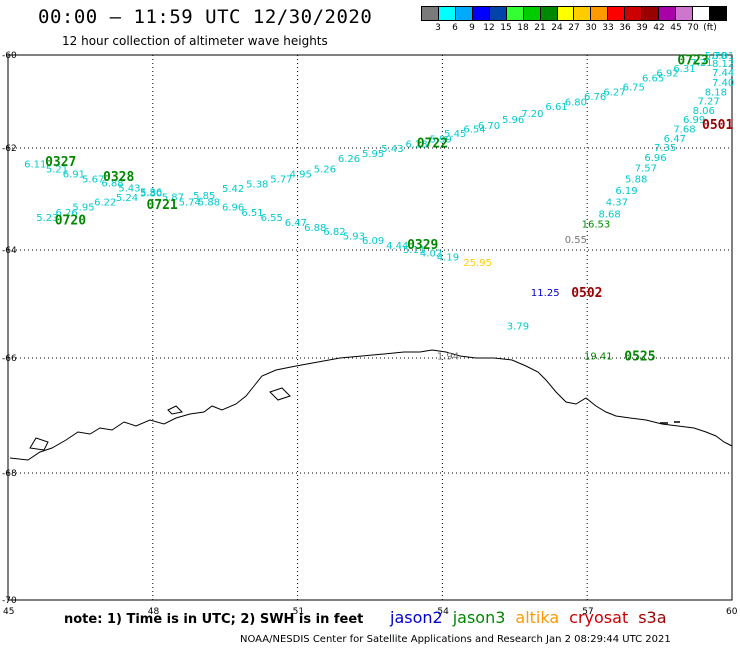 Image resolution: width=740 pixels, height=650 pixels. Describe the element at coordinates (595, 97) in the screenshot. I see `wave-height-label: 6.76` at that location.